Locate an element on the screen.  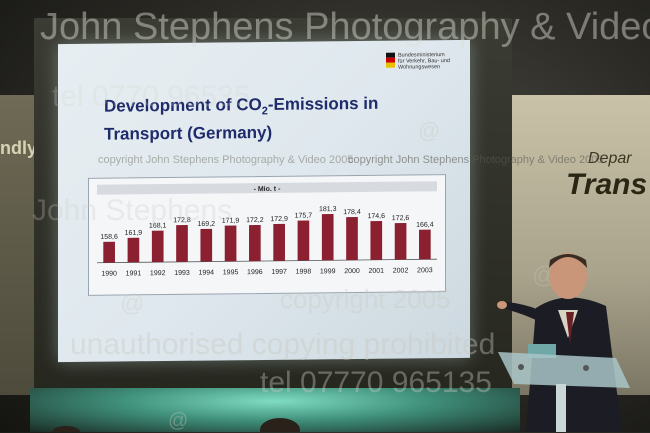
podium is located at coordinates (564, 388).